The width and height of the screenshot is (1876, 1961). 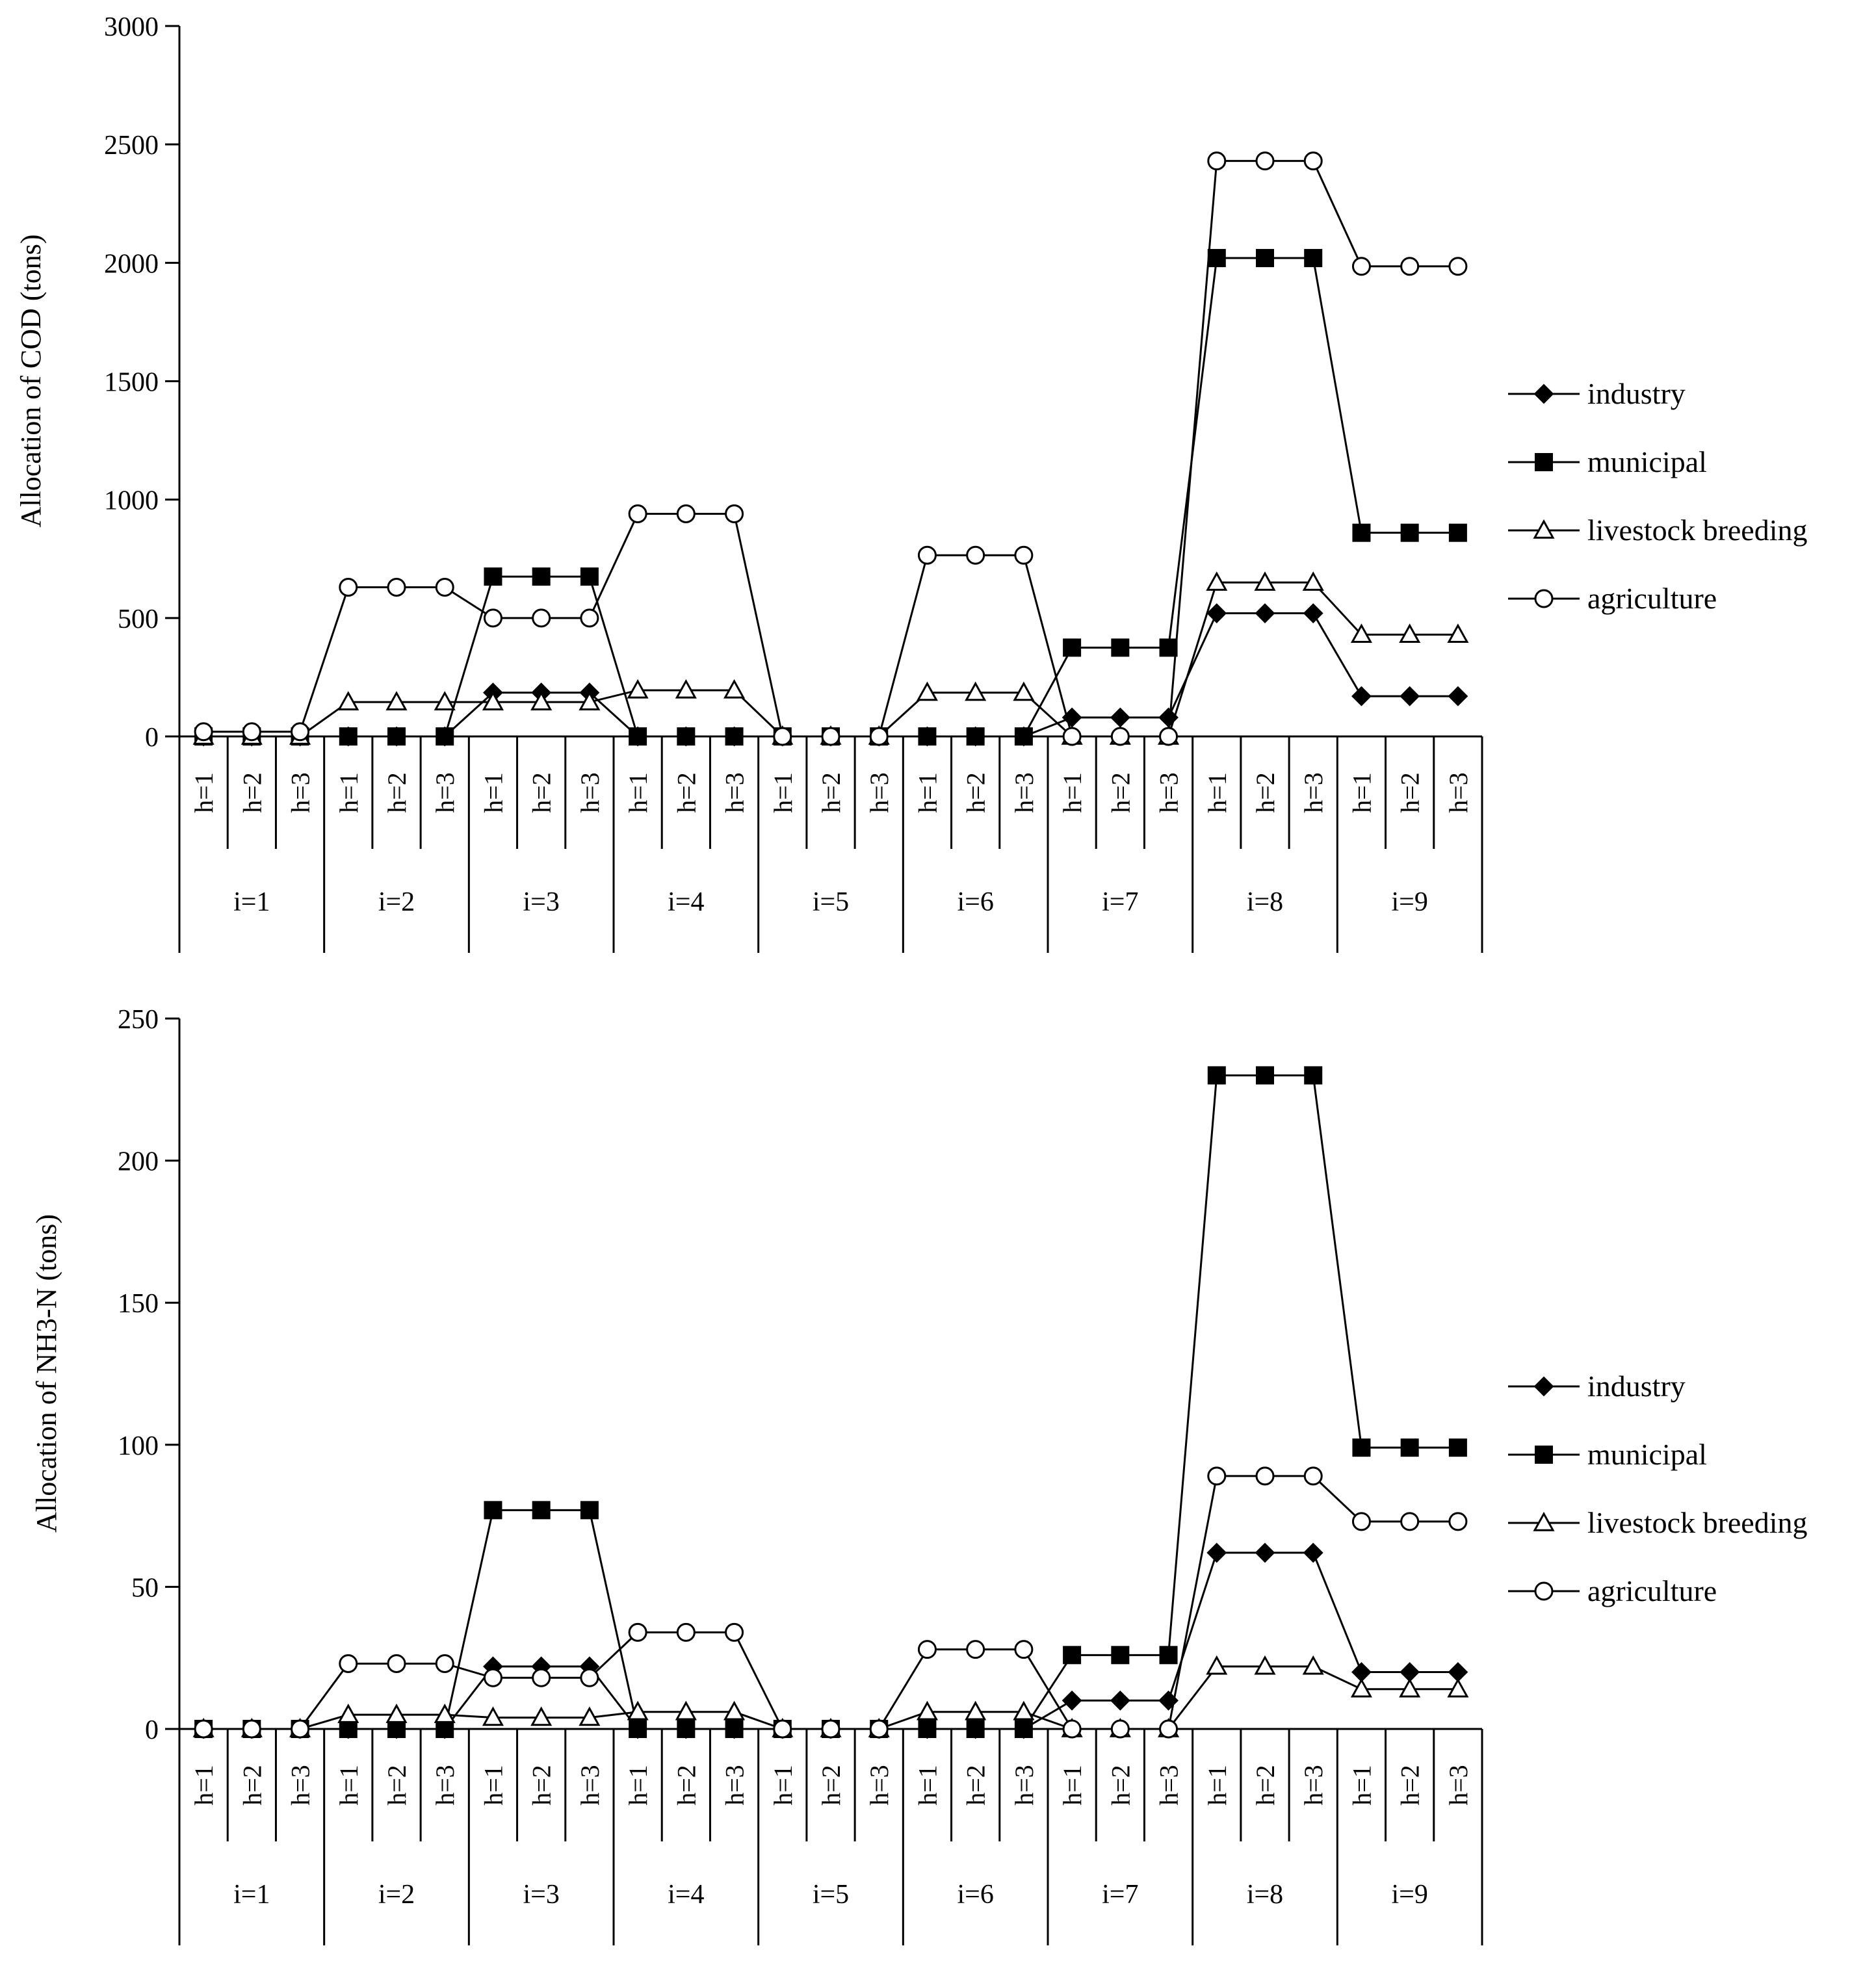 I want to click on y-tick-label: 150, so click(x=138, y=1304).